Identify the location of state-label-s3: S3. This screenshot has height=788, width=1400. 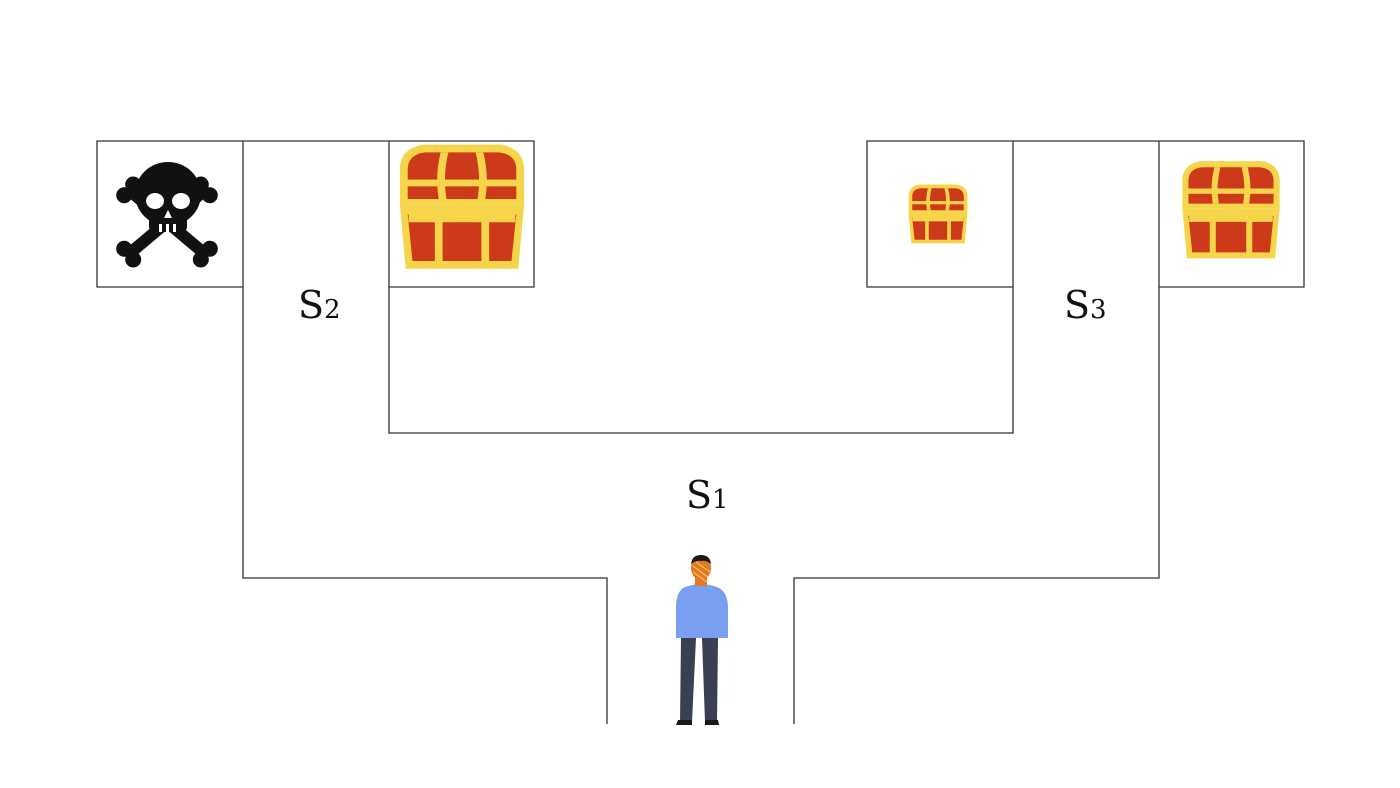
(1085, 305).